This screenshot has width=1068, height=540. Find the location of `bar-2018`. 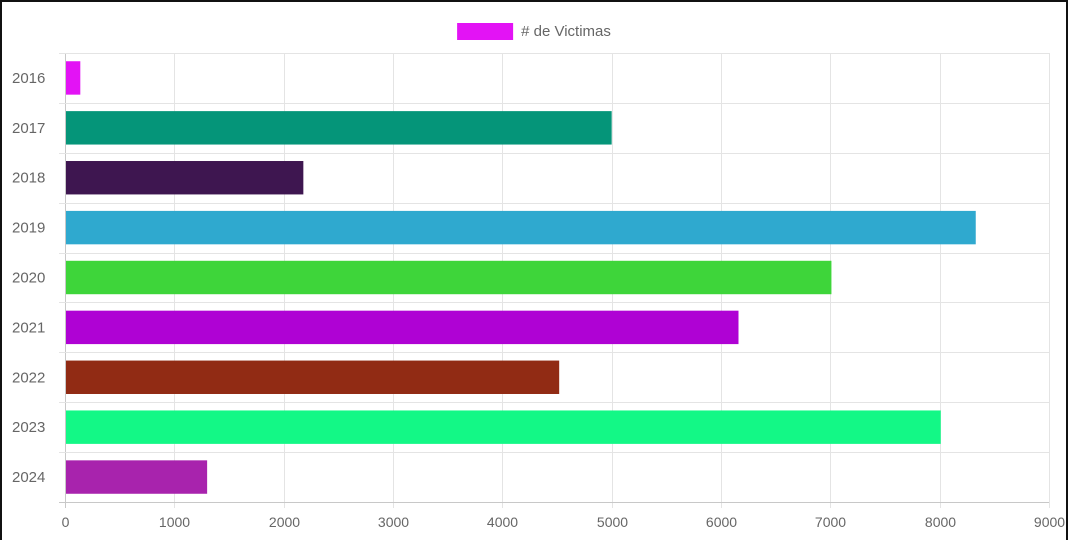

bar-2018 is located at coordinates (185, 178).